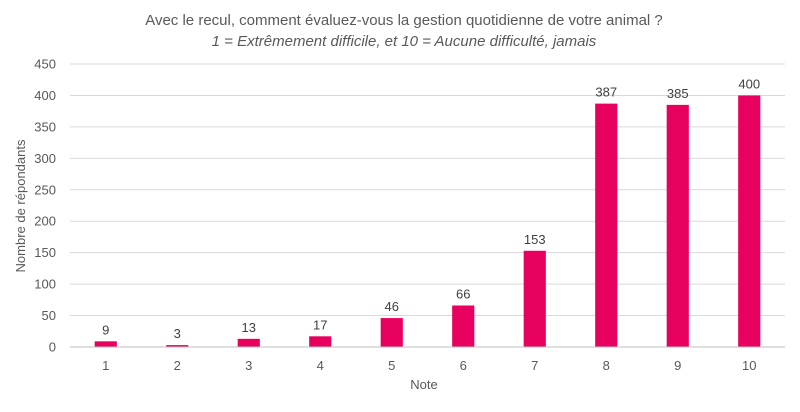 The image size is (800, 412). What do you see at coordinates (606, 365) in the screenshot?
I see `x-tick-label: 8` at bounding box center [606, 365].